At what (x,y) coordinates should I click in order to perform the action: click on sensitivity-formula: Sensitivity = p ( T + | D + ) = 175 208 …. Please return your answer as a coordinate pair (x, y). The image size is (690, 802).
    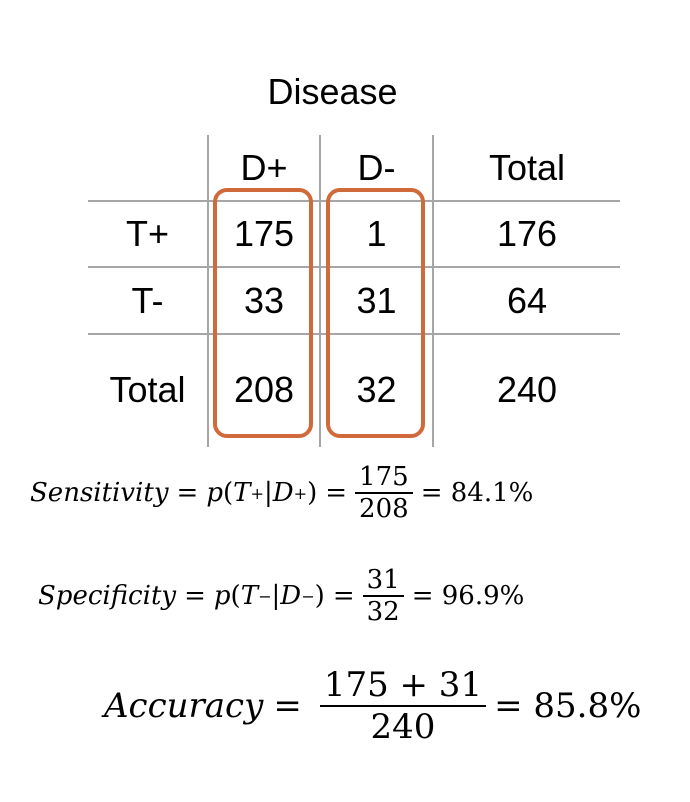
    Looking at the image, I should click on (281, 493).